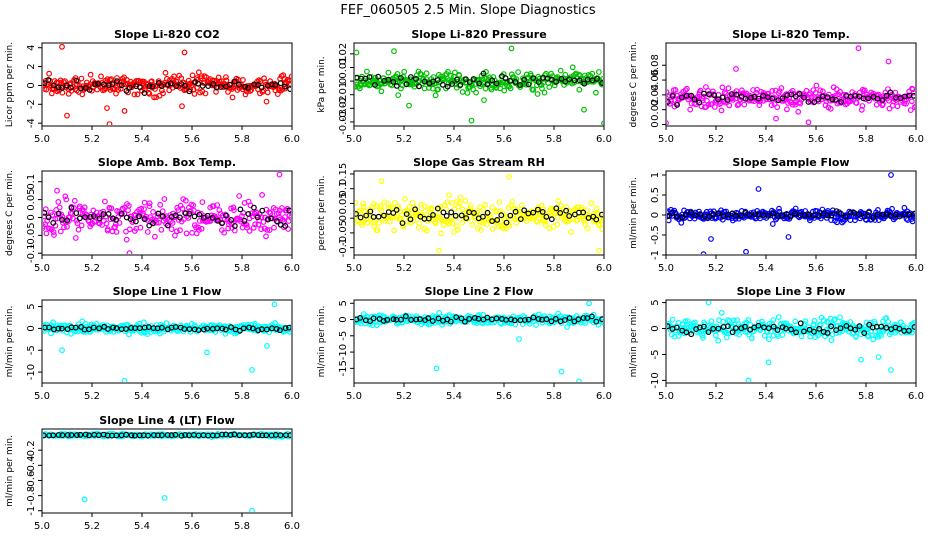 The width and height of the screenshot is (936, 540). I want to click on y-axis-label: kPa per min., so click(322, 84).